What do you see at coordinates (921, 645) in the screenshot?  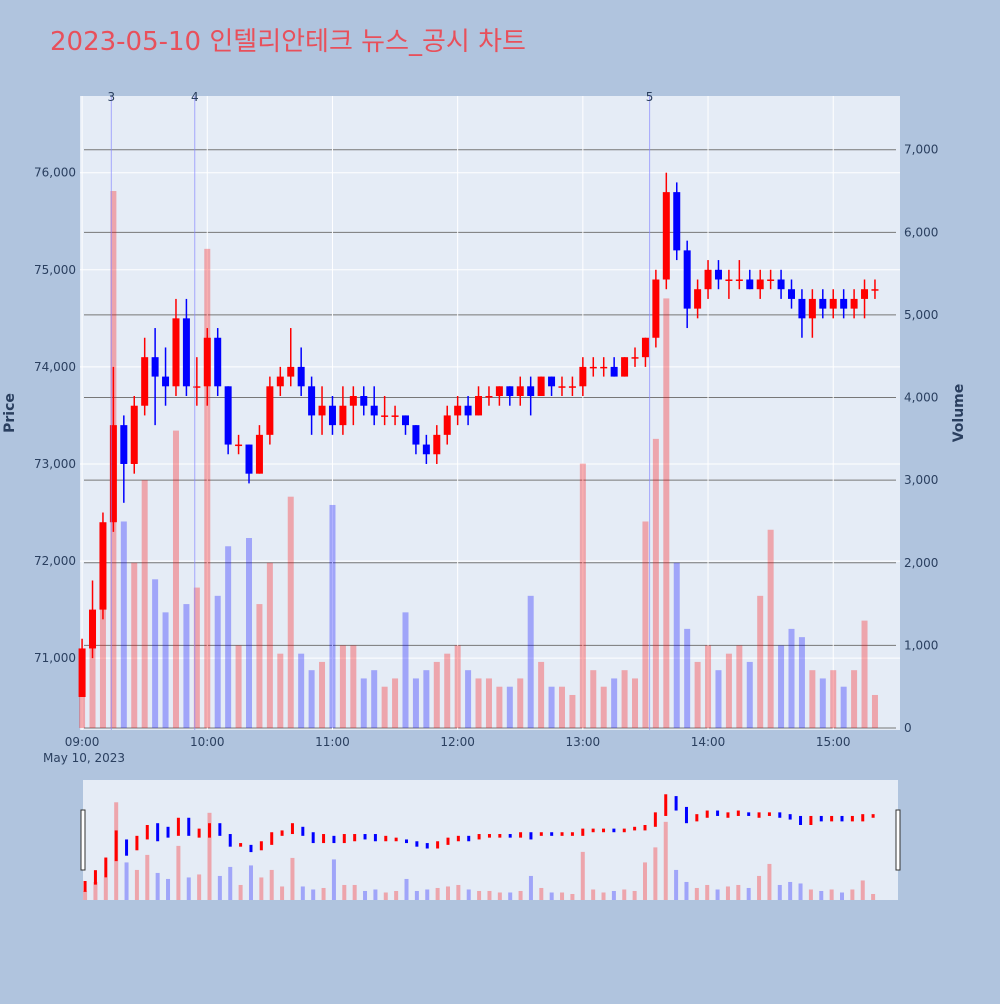 I see `y2-tick-label: 1,000` at bounding box center [921, 645].